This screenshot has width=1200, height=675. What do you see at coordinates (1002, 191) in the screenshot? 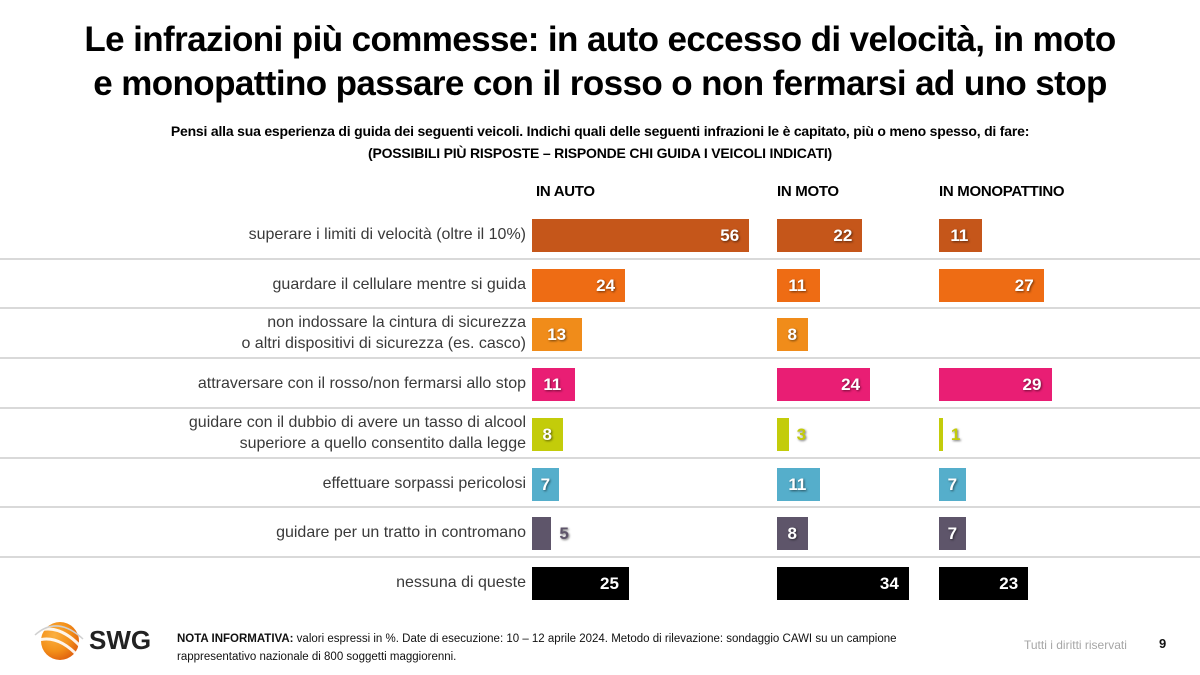
I see `column-header-monopattino: IN MONOPATTINO` at bounding box center [1002, 191].